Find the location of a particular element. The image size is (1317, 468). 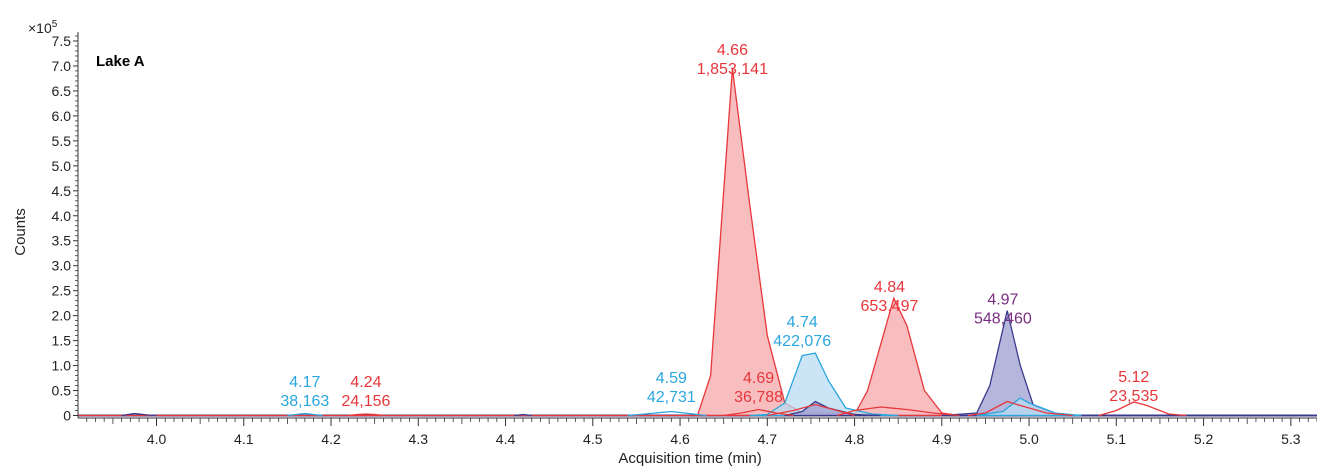

peak-area-label: 653,497 is located at coordinates (890, 306).